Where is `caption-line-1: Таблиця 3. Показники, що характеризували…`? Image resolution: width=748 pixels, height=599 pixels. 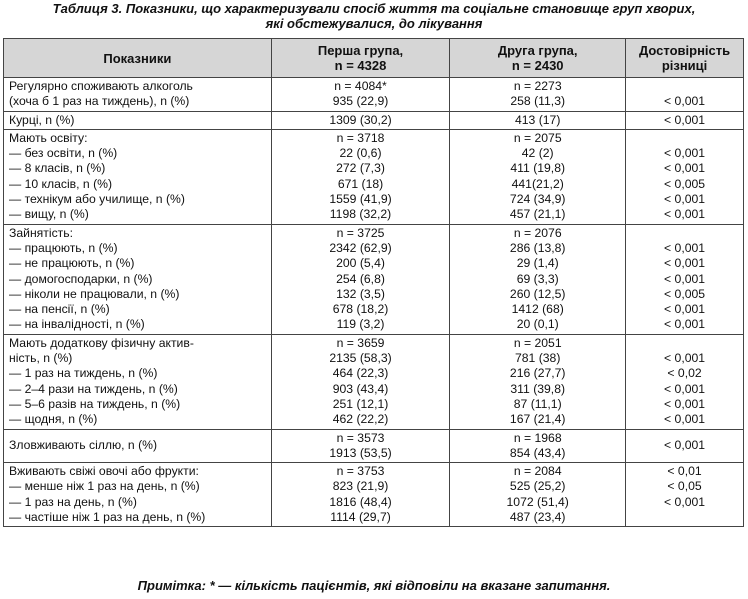
caption-line-1: Таблиця 3. Показники, що характеризували… is located at coordinates (374, 8).